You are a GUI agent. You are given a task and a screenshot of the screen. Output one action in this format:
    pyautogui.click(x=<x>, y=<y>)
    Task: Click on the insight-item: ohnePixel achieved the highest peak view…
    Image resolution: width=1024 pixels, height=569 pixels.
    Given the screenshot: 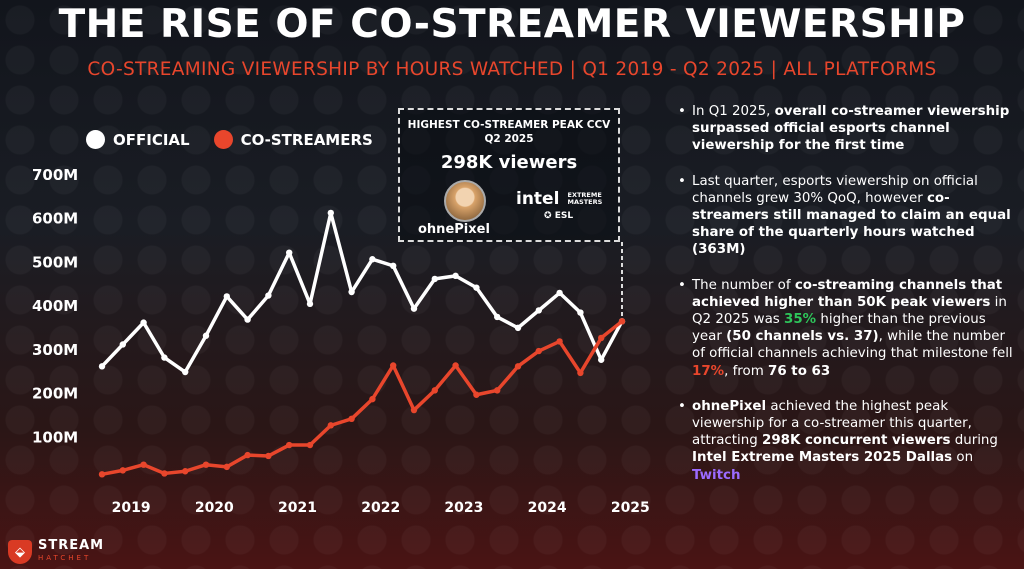 What is the action you would take?
    pyautogui.click(x=845, y=441)
    